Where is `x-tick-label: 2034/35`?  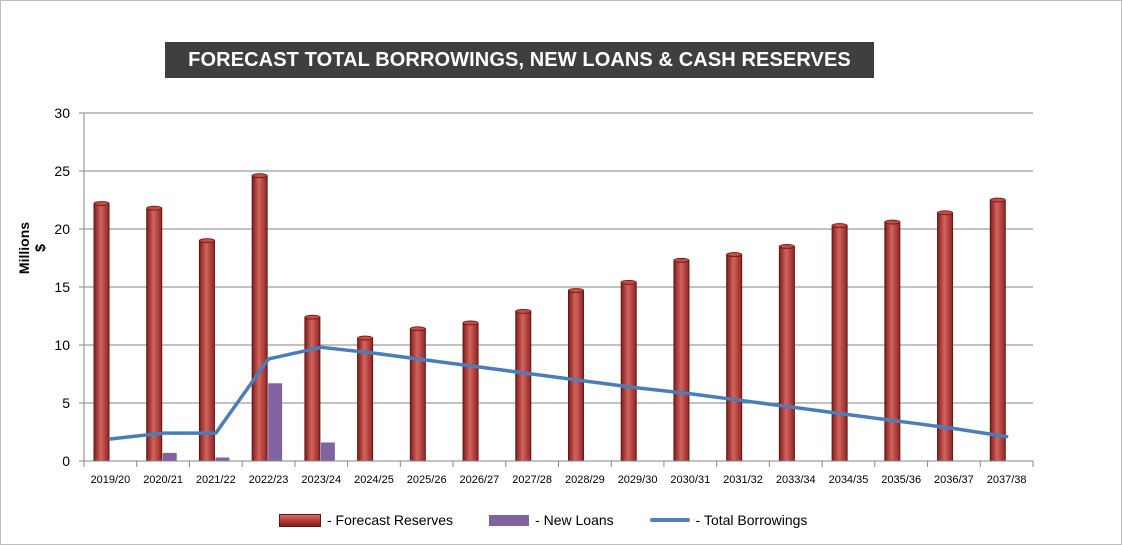
x-tick-label: 2034/35 is located at coordinates (849, 480).